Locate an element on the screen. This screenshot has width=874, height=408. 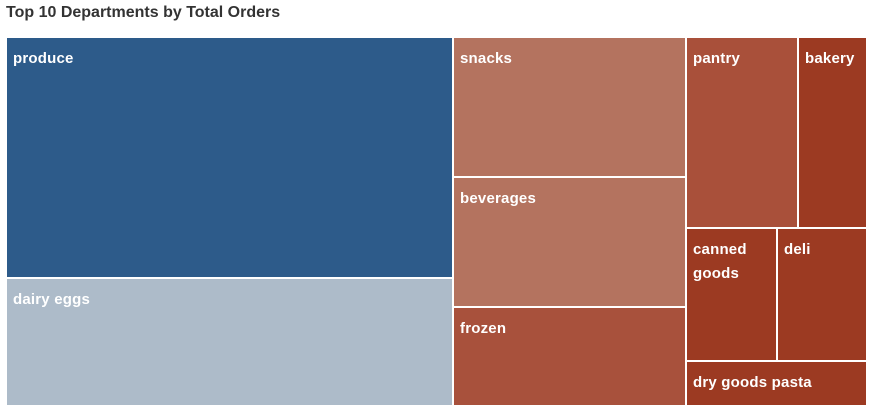
treemap-tile-dry-goods-pasta: dry goods pasta is located at coordinates (776, 383).